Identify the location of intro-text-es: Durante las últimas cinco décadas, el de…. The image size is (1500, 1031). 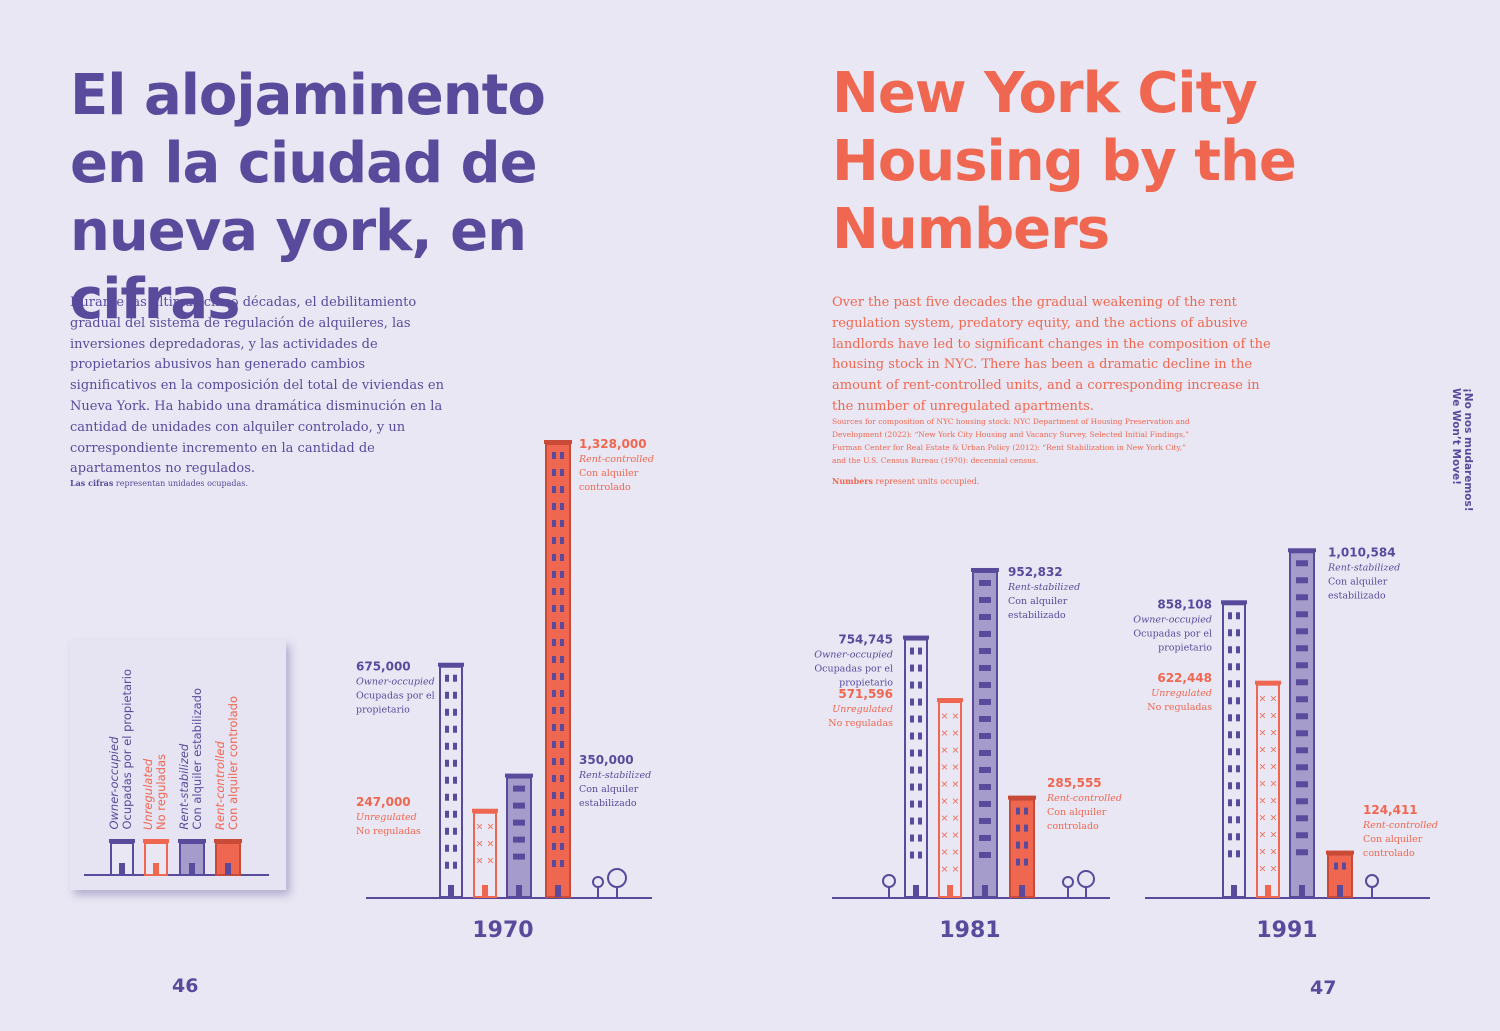
(257, 386).